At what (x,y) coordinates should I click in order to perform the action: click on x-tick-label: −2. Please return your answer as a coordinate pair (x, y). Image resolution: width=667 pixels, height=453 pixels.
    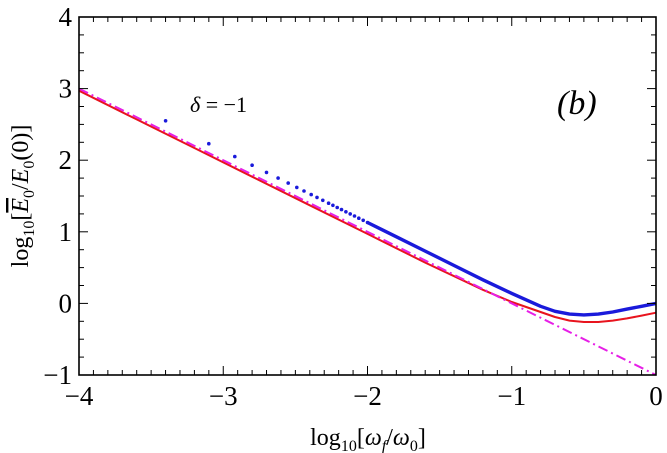
    Looking at the image, I should click on (367, 396).